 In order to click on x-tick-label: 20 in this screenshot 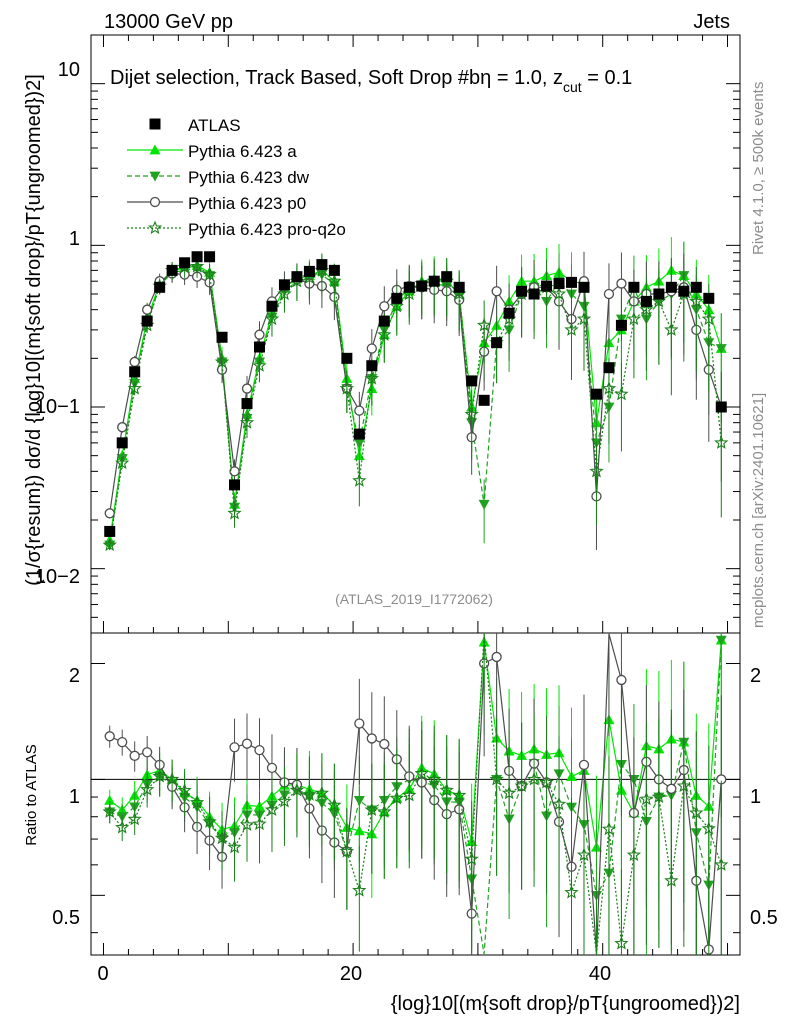, I will do `click(351, 974)`.